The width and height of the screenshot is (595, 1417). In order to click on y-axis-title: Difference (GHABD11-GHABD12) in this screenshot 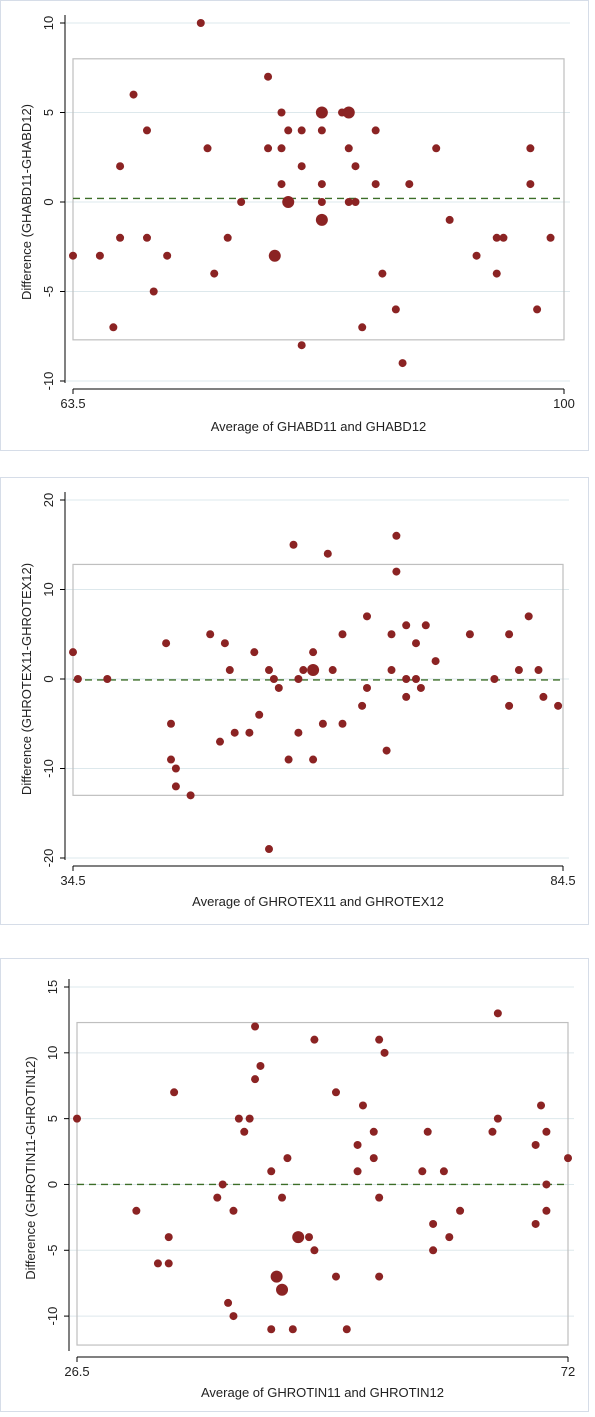, I will do `click(26, 202)`.